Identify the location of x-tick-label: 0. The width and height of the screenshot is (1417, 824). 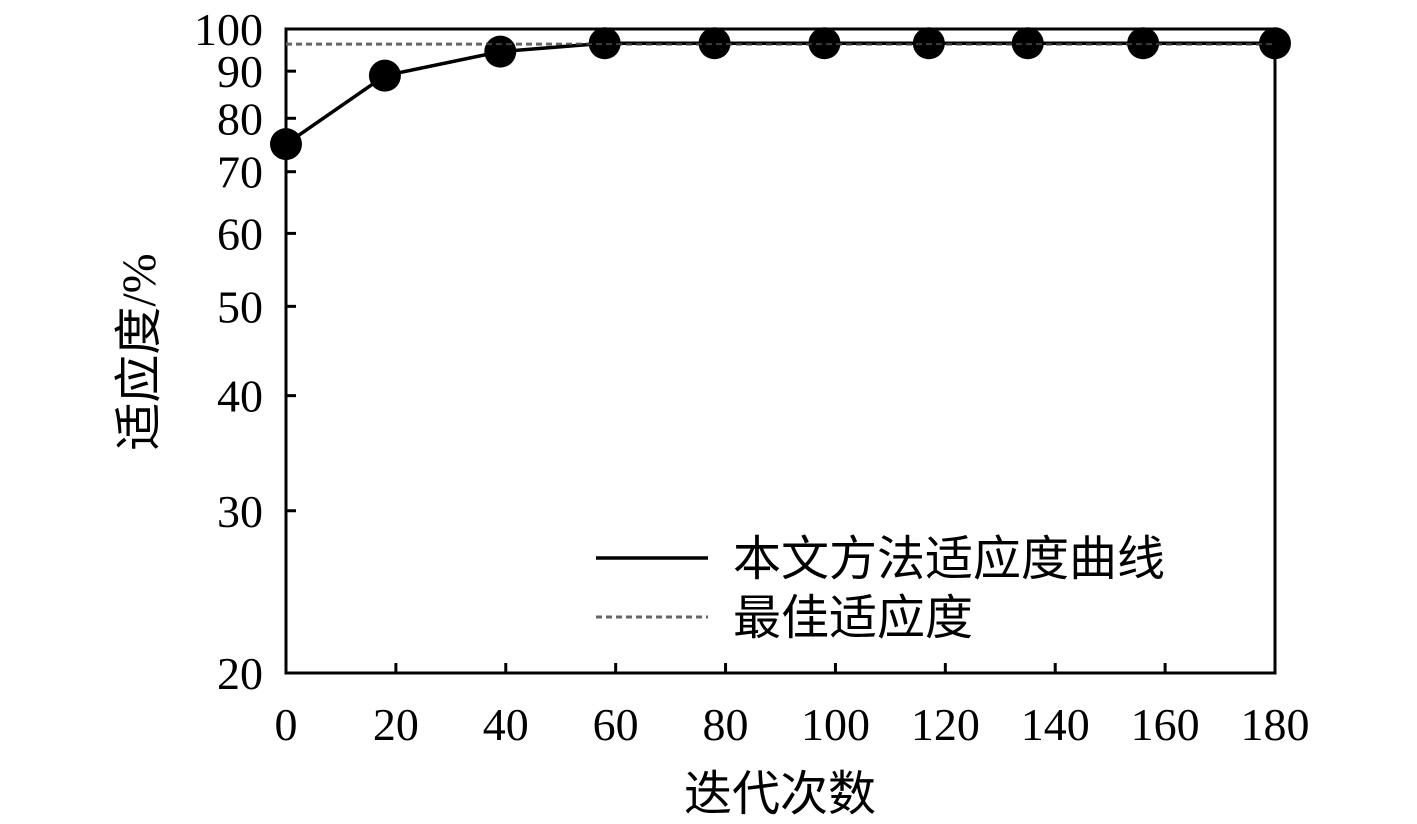
(286, 724).